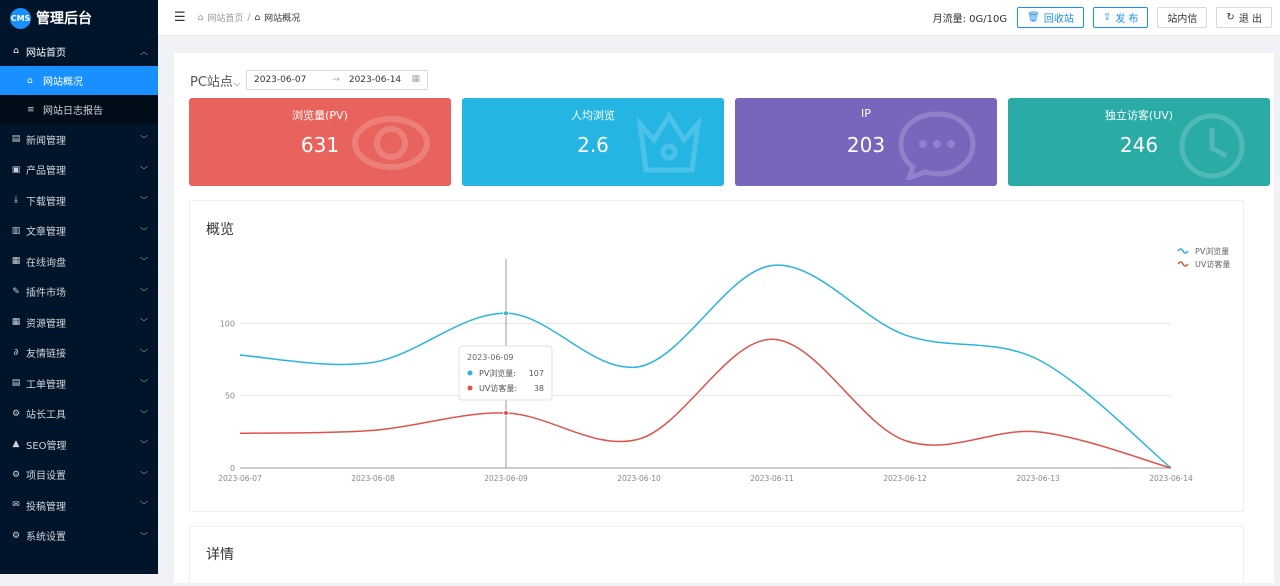 The image size is (1280, 586). What do you see at coordinates (79, 170) in the screenshot?
I see `sidebar-item: ▣产品管理﹀` at bounding box center [79, 170].